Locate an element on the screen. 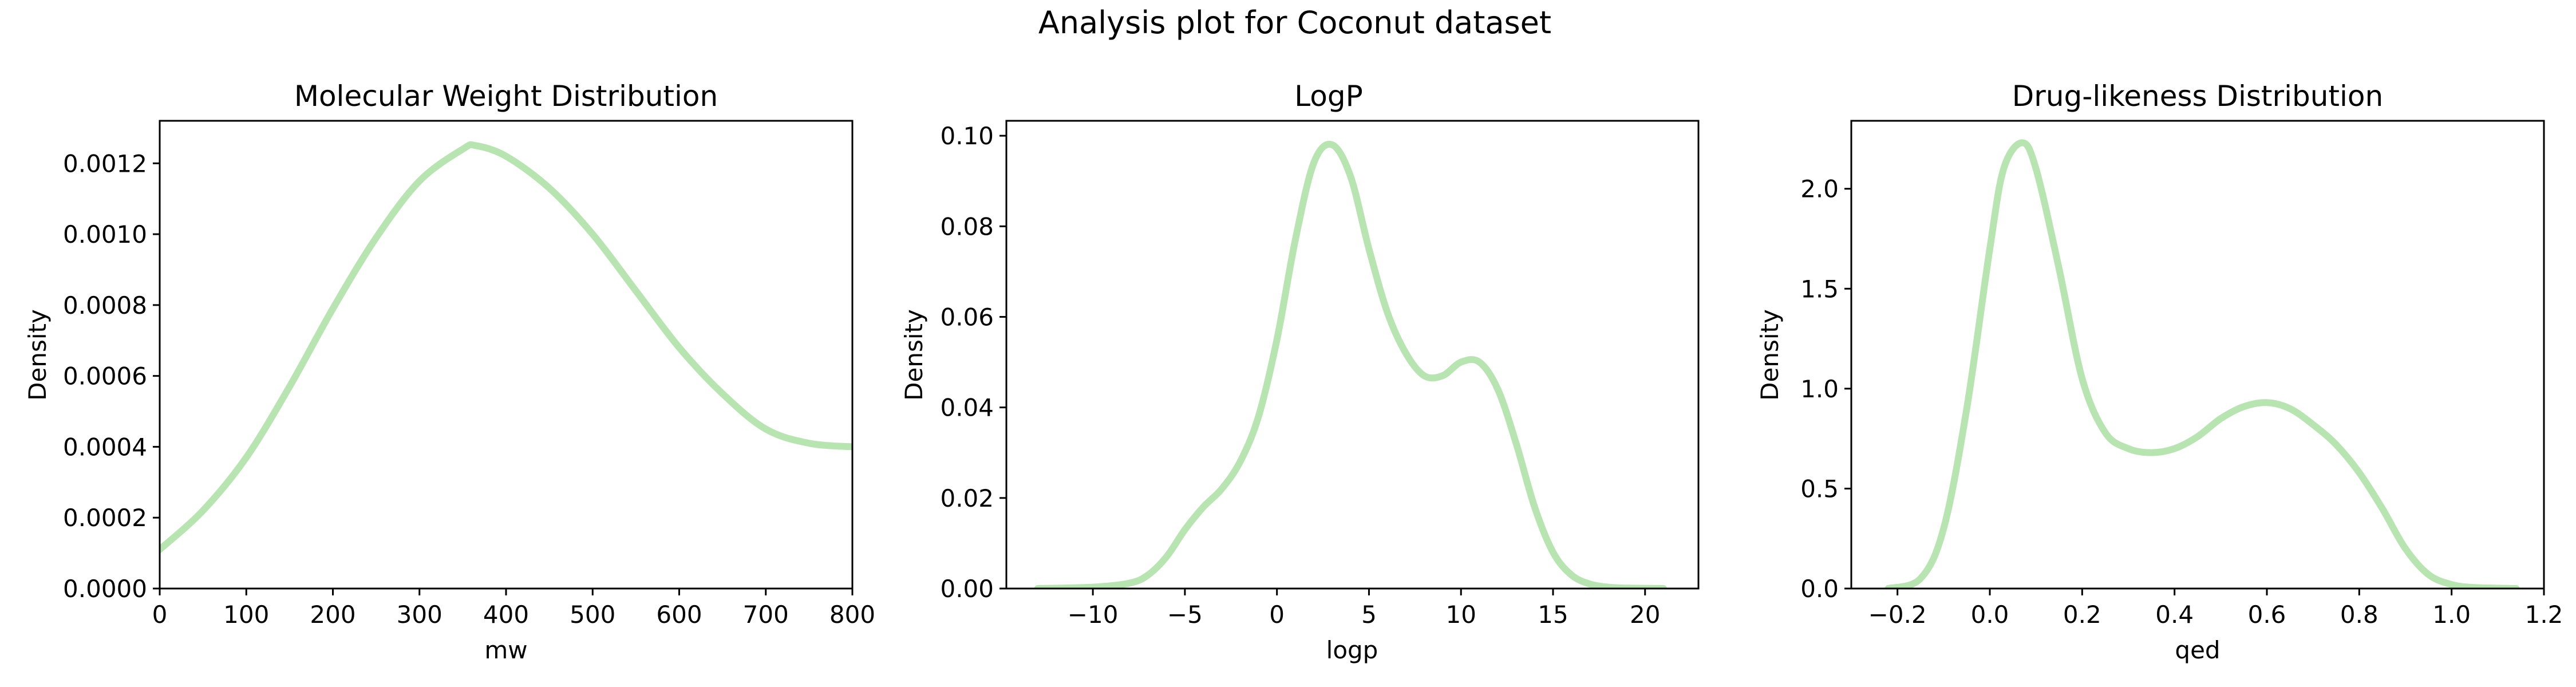 The image size is (2576, 687). qed-y-tick-label: 0.5 is located at coordinates (1819, 489).